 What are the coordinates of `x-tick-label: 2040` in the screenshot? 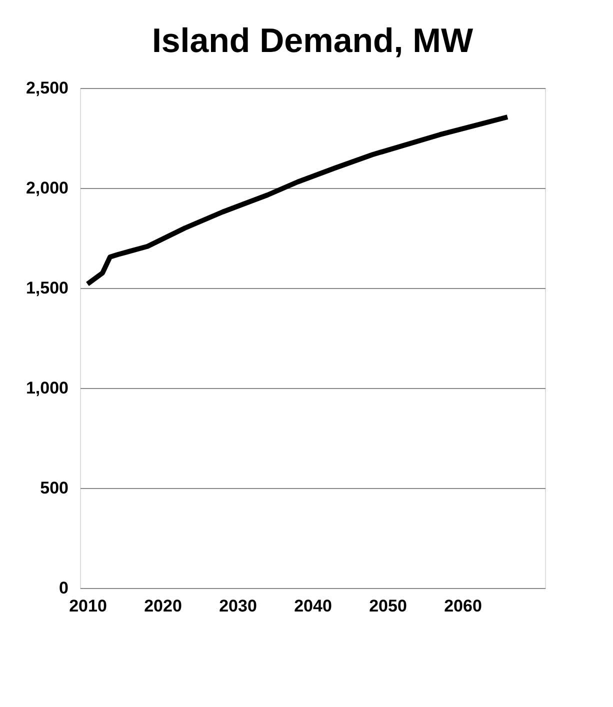 It's located at (313, 606).